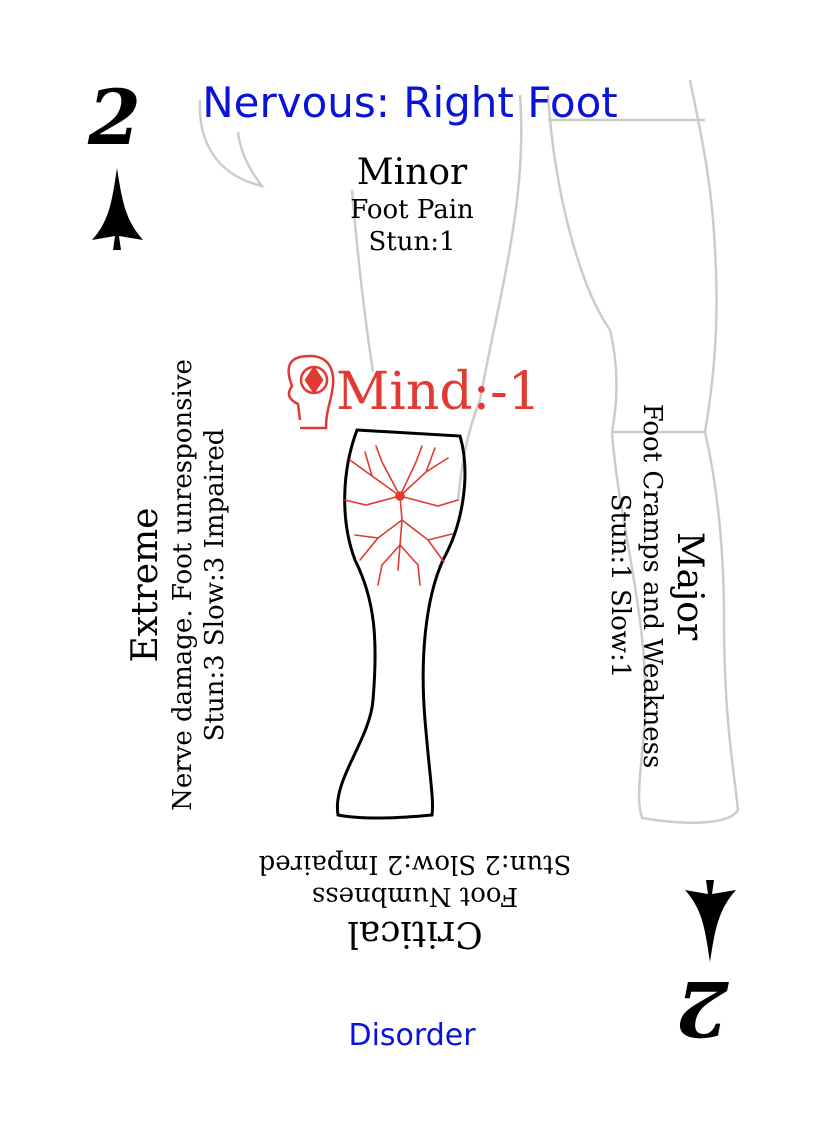  What do you see at coordinates (215, 585) in the screenshot?
I see `extreme-stats: Stun:3 Slow:3 Impaired` at bounding box center [215, 585].